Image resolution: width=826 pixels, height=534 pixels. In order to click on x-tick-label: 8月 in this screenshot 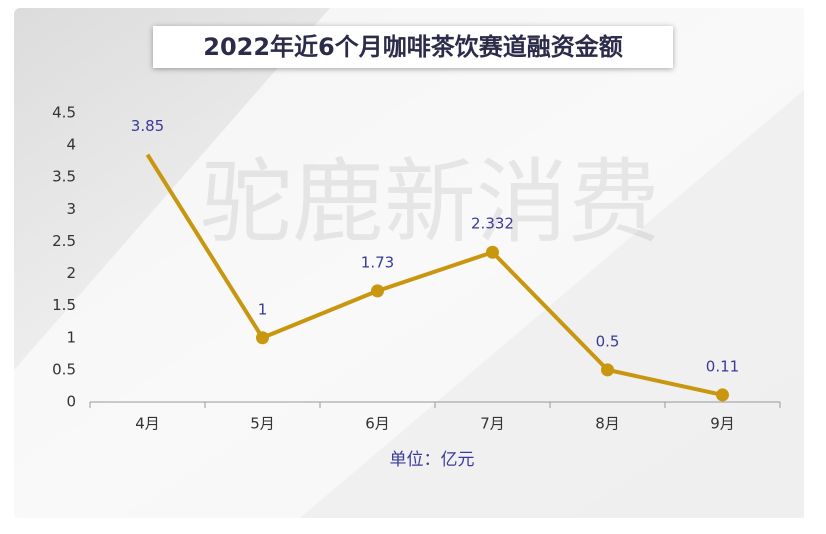, I will do `click(607, 424)`.